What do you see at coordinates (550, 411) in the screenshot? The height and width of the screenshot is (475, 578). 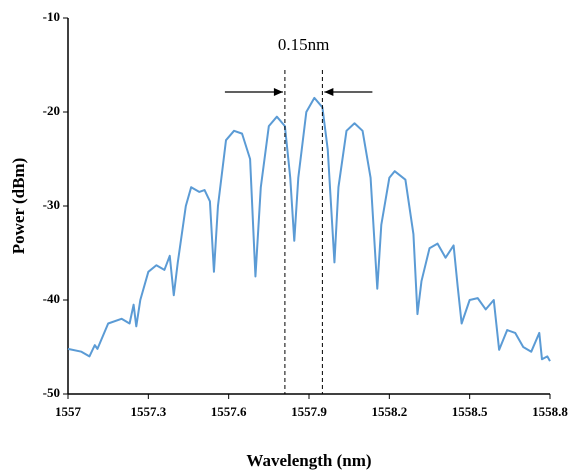 I see `x-tick-label: 1558.8` at bounding box center [550, 411].